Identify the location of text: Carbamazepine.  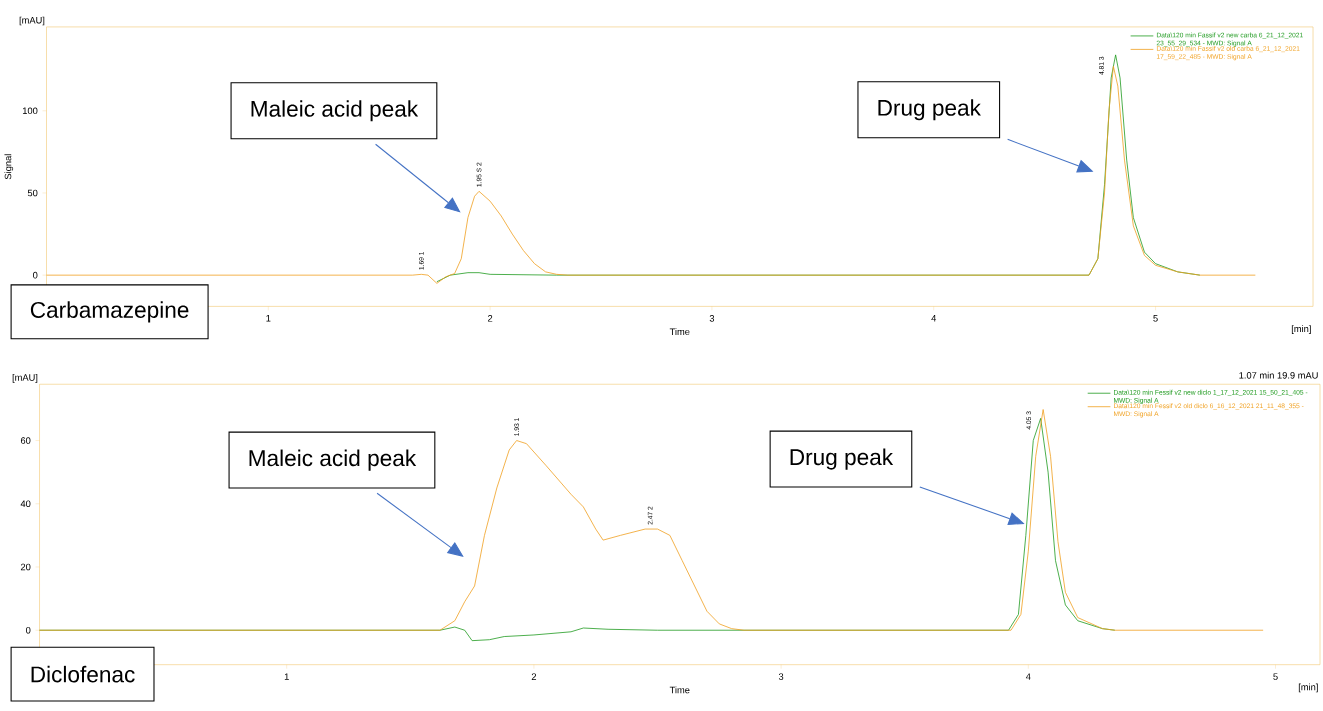
(109, 312).